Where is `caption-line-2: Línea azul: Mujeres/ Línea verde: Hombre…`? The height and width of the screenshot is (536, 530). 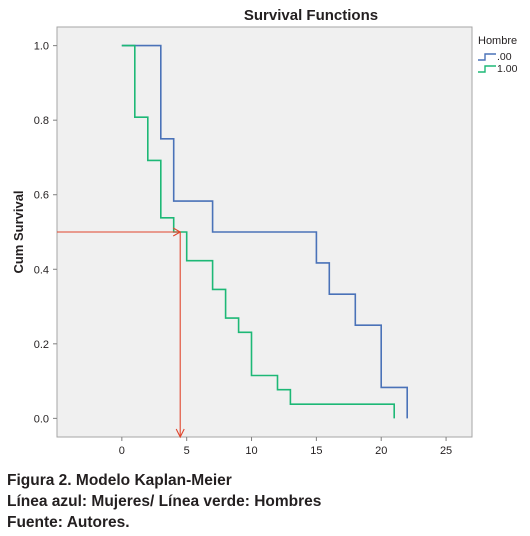 caption-line-2: Línea azul: Mujeres/ Línea verde: Hombre… is located at coordinates (164, 501).